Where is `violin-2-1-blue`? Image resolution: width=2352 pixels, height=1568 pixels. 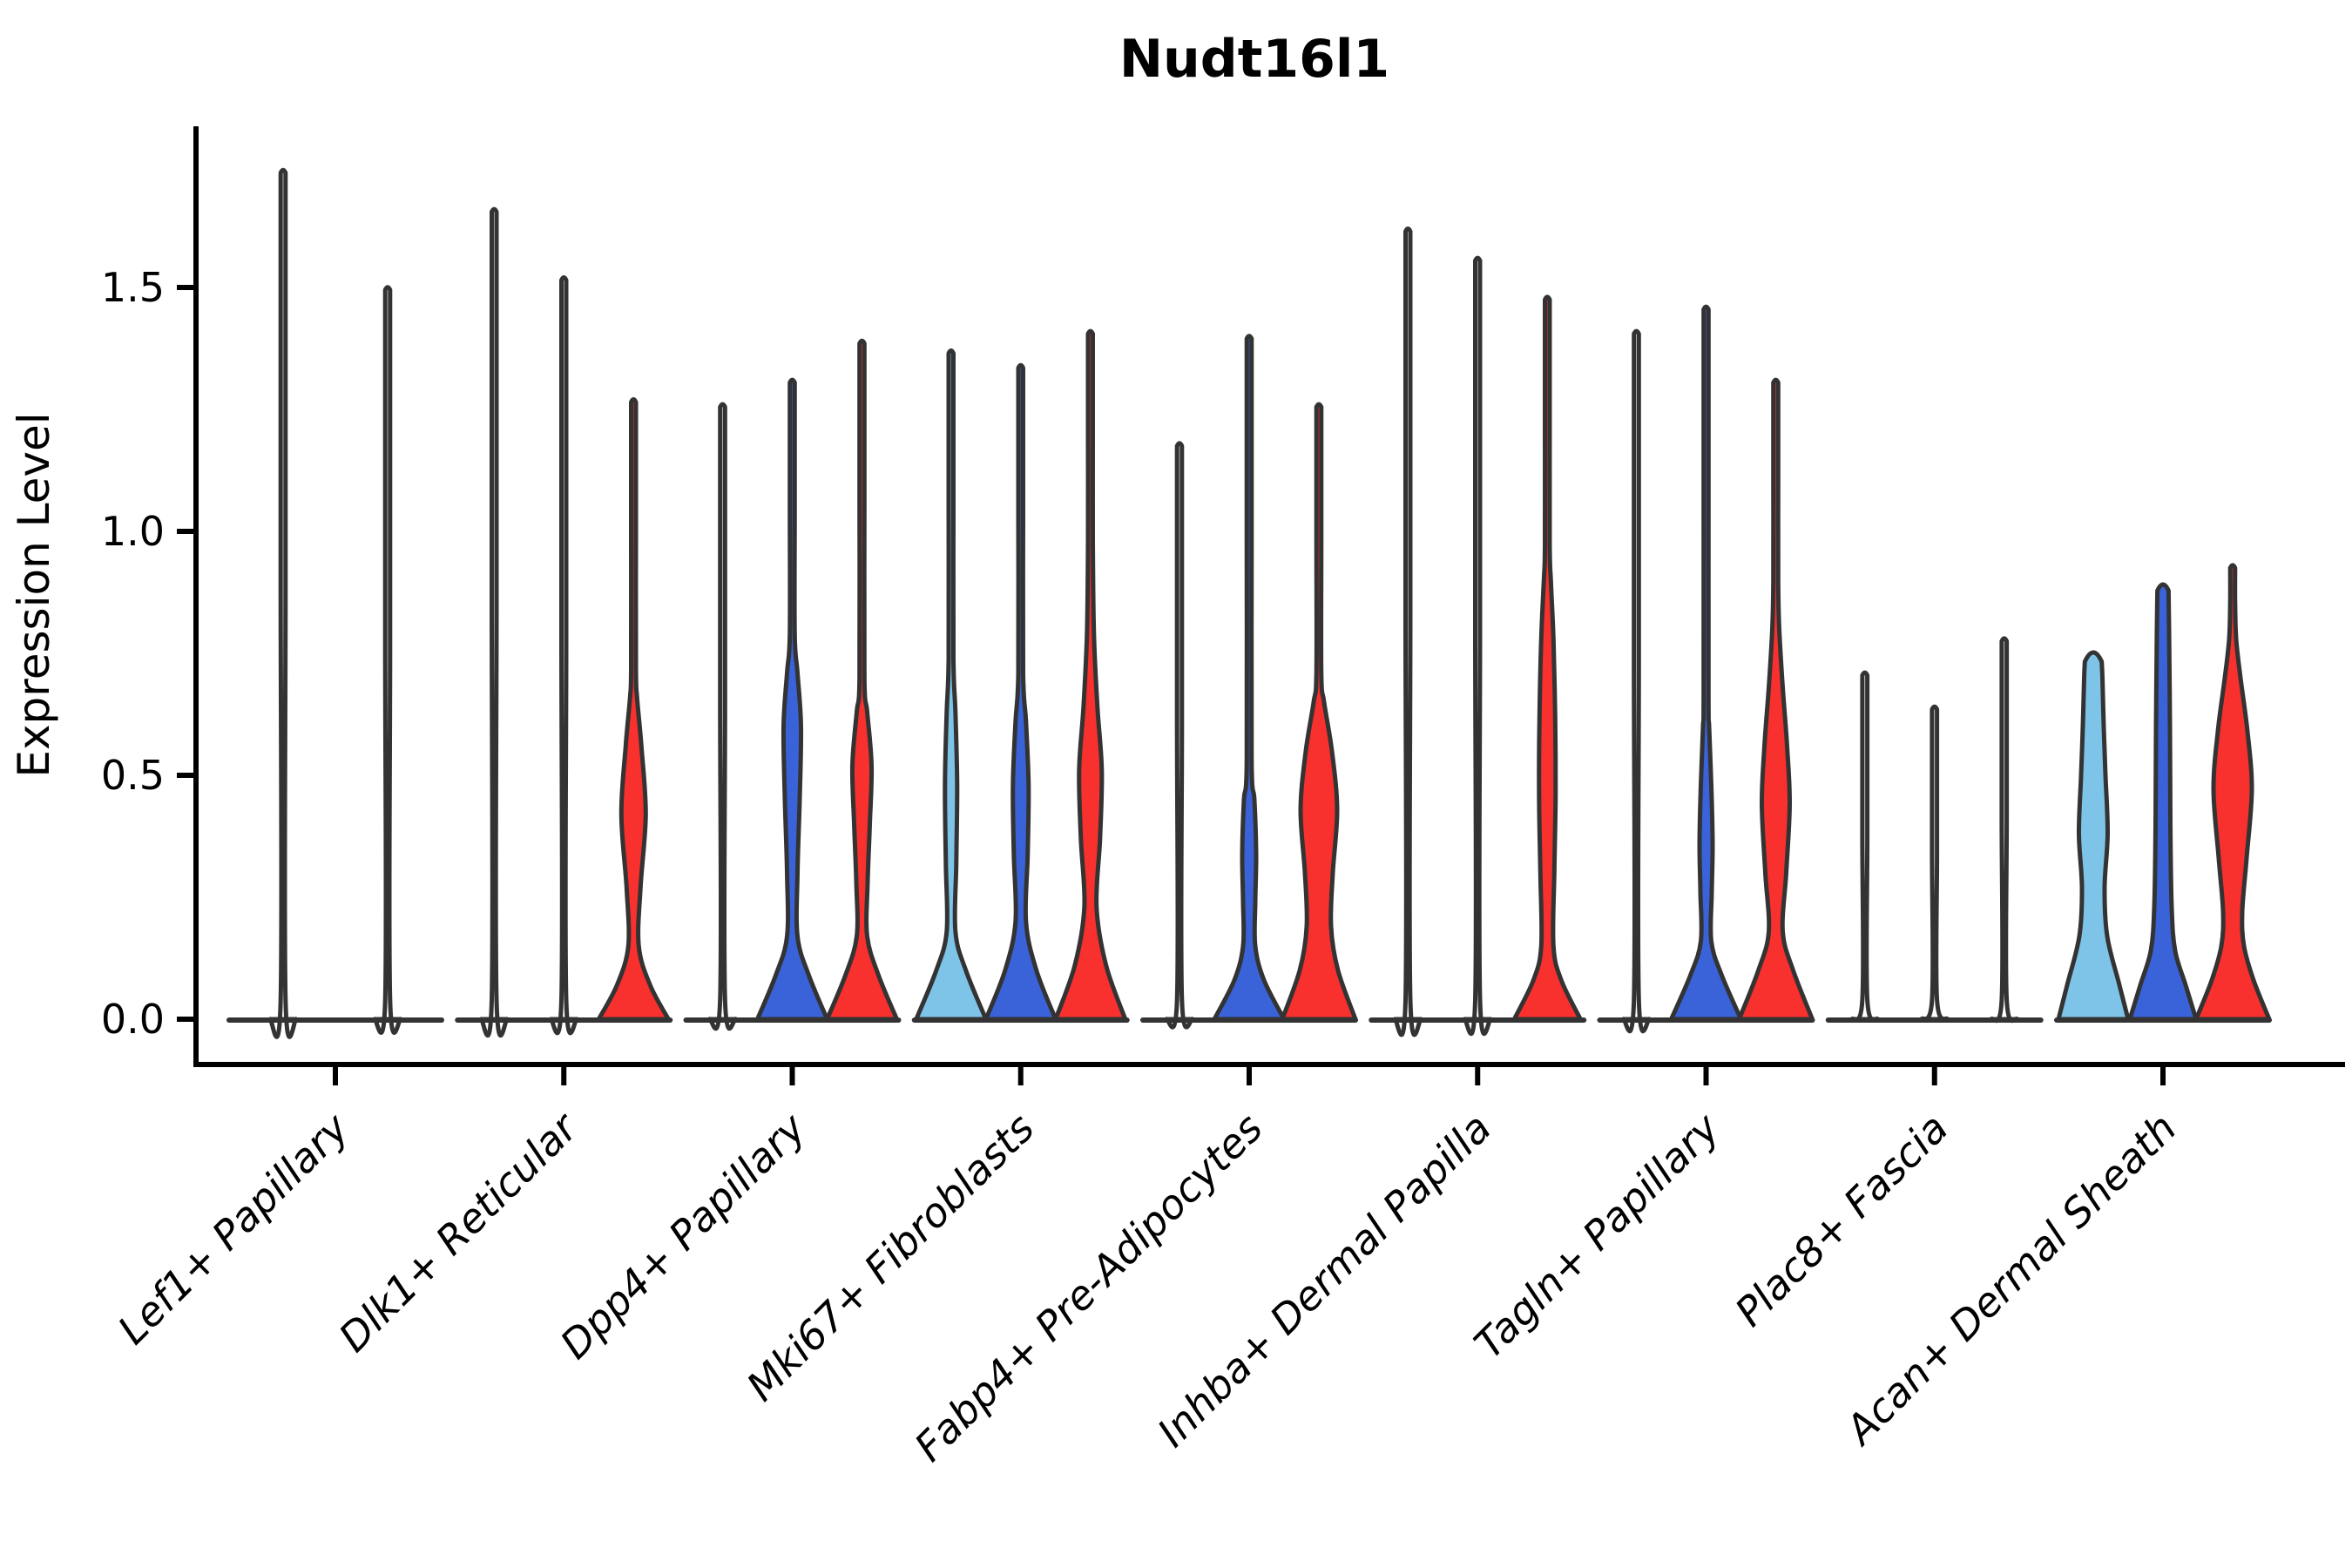 violin-2-1-blue is located at coordinates (792, 699).